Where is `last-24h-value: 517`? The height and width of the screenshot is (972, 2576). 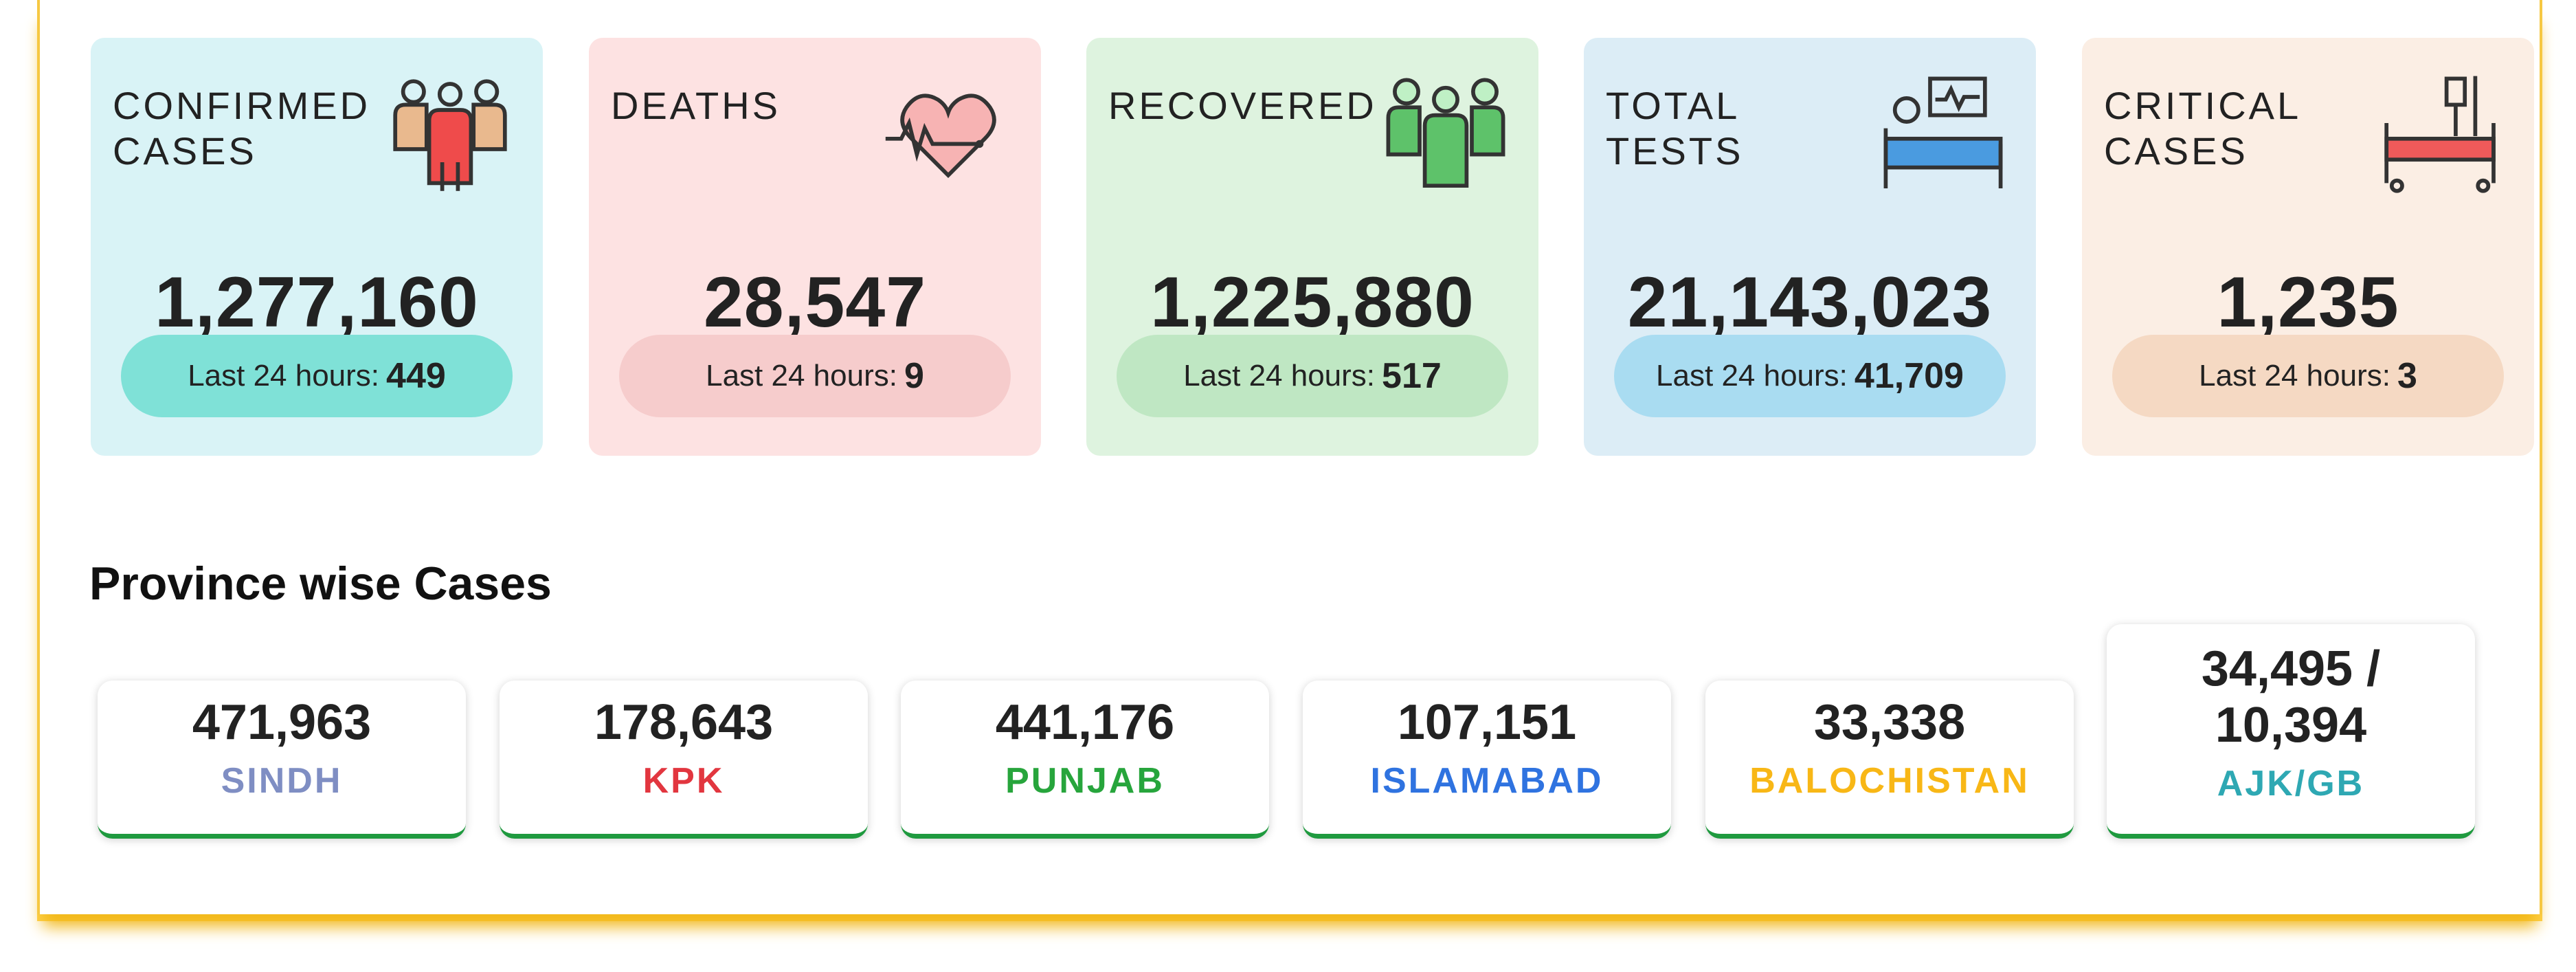 last-24h-value: 517 is located at coordinates (1412, 376).